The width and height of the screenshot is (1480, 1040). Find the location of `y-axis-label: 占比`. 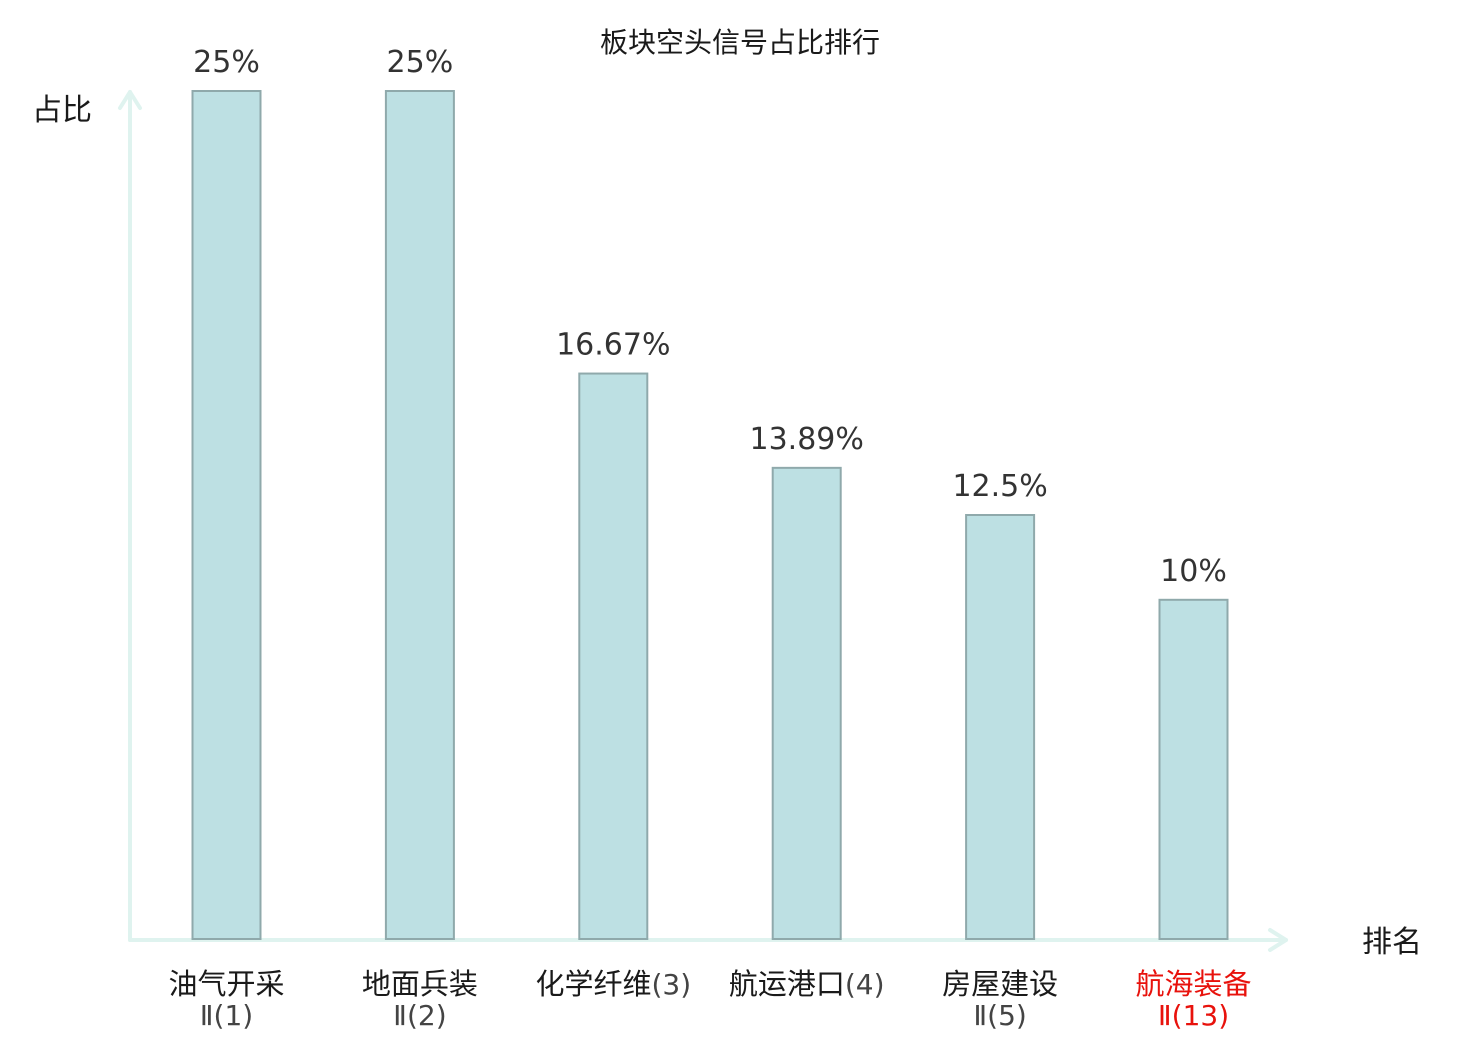

y-axis-label: 占比 is located at coordinates (62, 110).